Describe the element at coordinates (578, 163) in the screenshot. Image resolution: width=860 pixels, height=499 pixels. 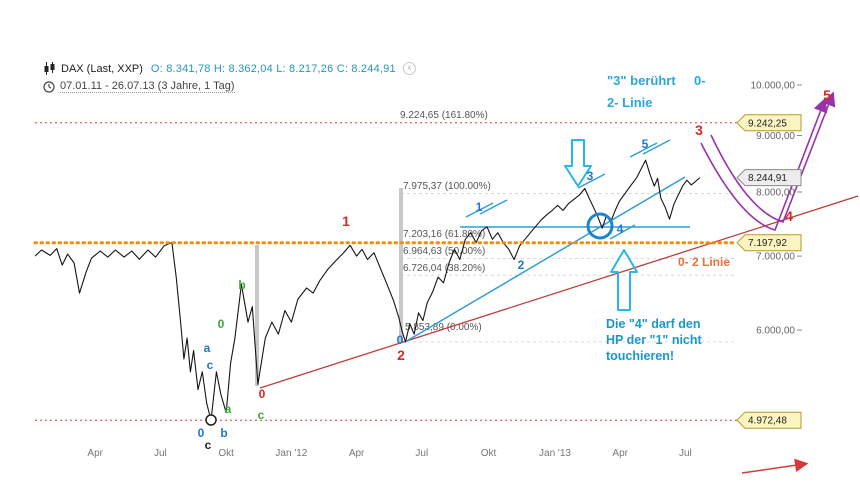
I see `block-arrow-down-icon` at that location.